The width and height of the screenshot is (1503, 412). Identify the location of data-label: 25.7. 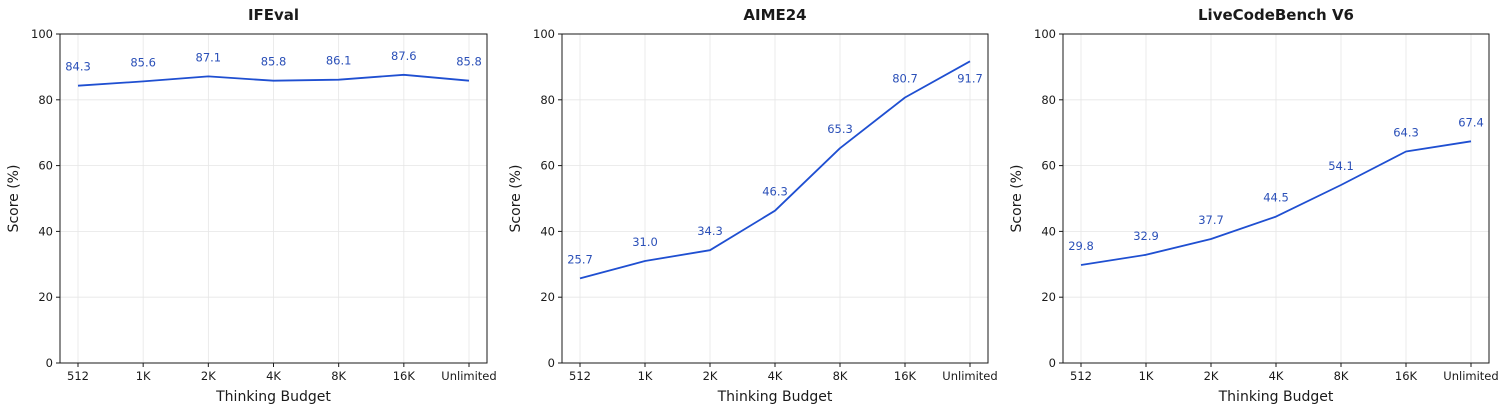
(580, 259).